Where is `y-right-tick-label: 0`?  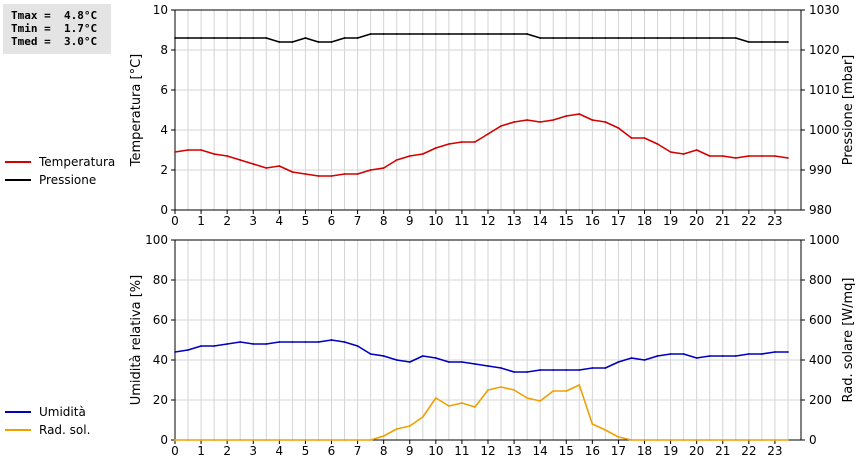 y-right-tick-label: 0 is located at coordinates (813, 440).